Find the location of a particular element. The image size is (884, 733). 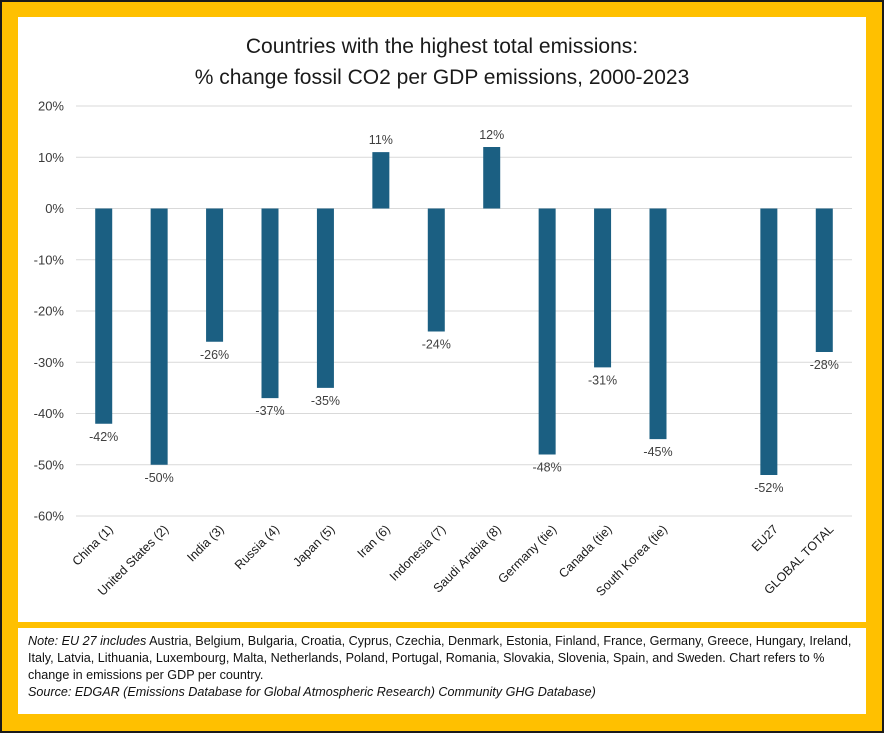

category-label: Germany (tie) is located at coordinates (527, 554).